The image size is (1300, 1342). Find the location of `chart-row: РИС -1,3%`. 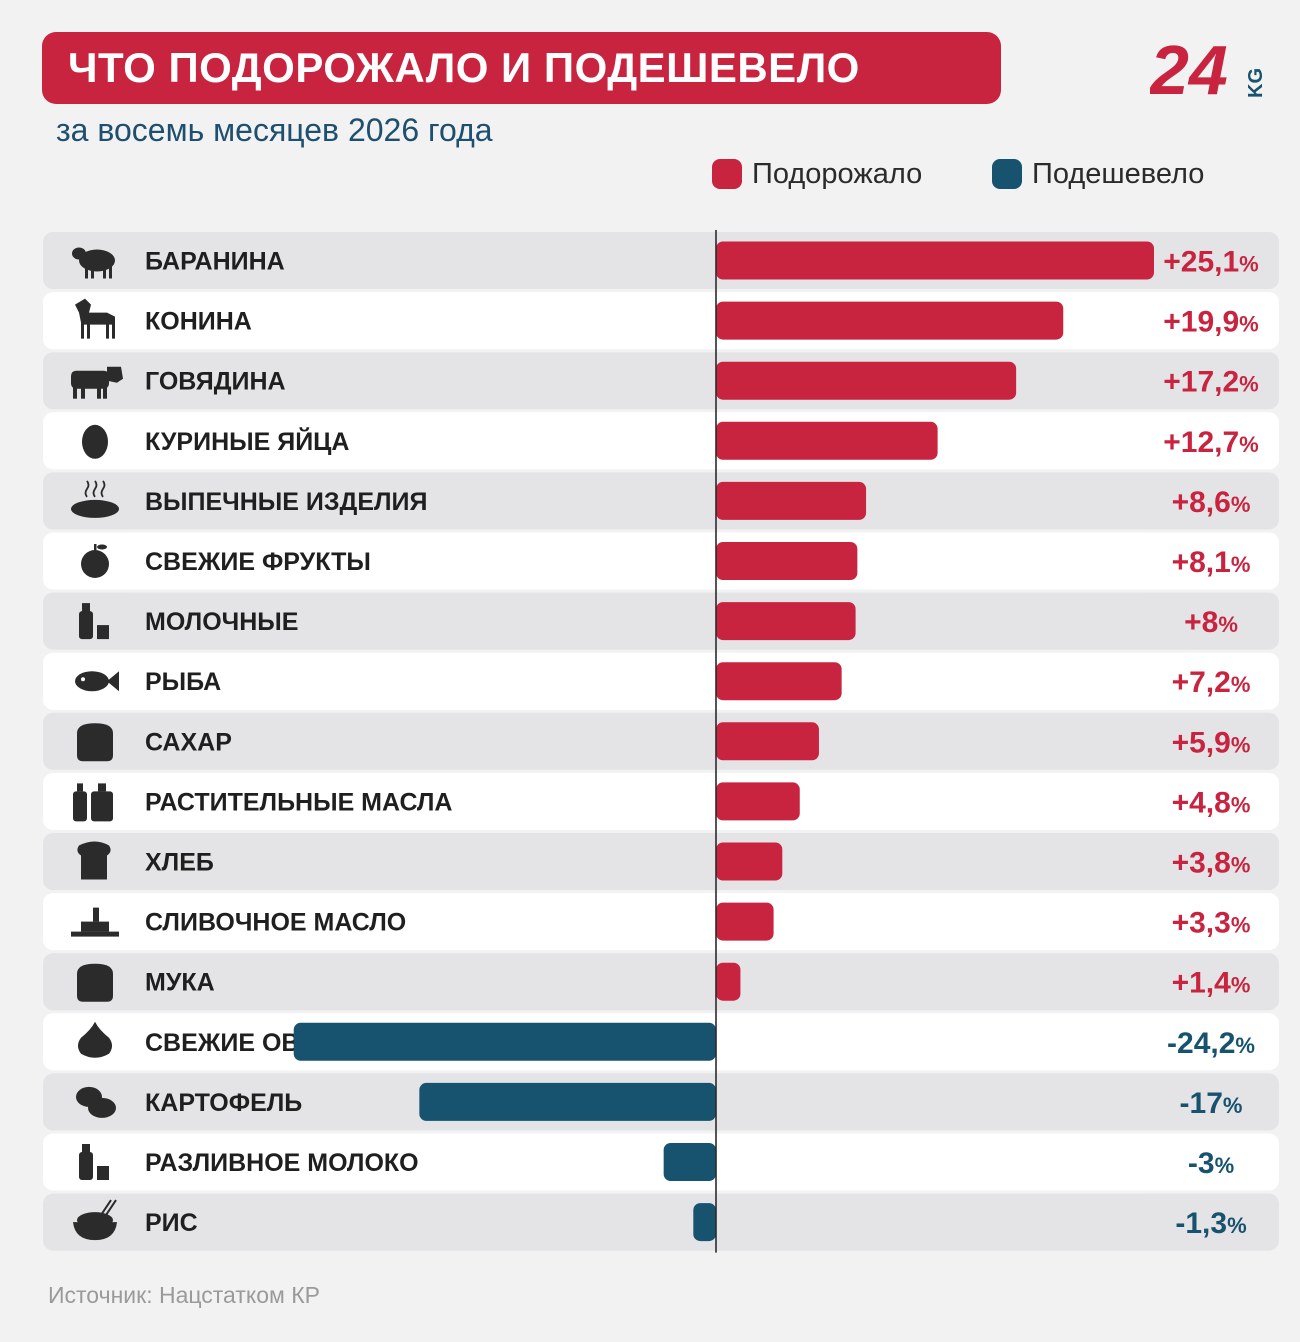

chart-row: РИС -1,3% is located at coordinates (661, 1222).